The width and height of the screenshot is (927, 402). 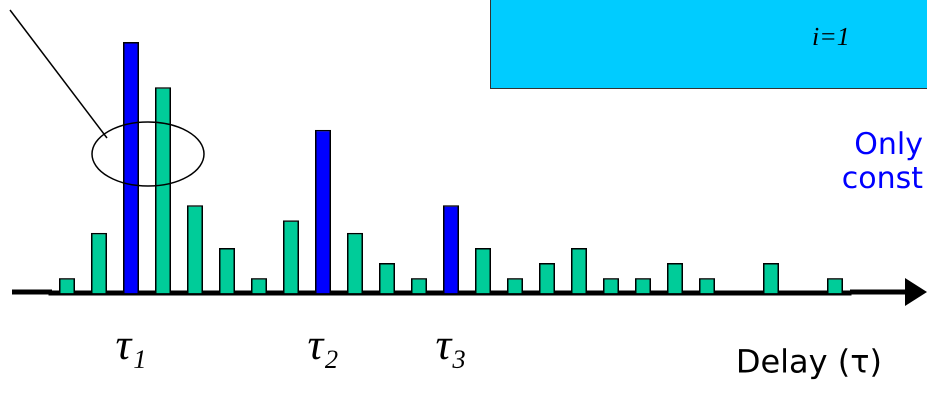 I want to click on annotation: i=1, so click(x=831, y=37).